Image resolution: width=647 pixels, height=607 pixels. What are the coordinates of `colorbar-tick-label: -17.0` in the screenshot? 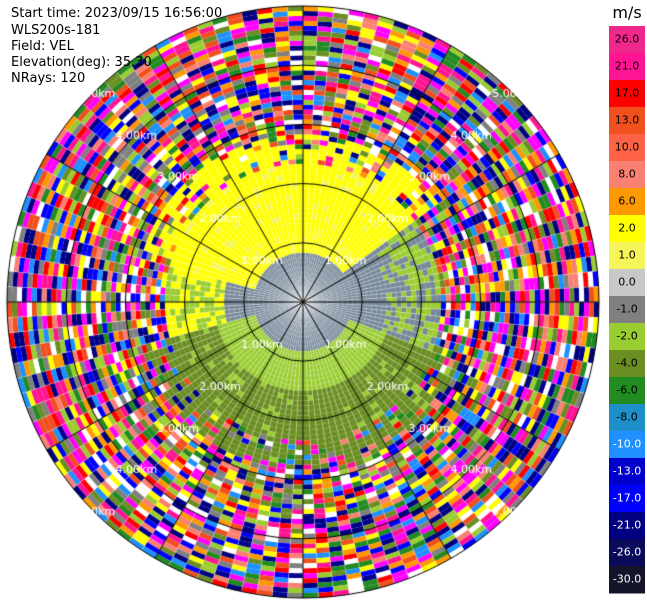 It's located at (627, 498).